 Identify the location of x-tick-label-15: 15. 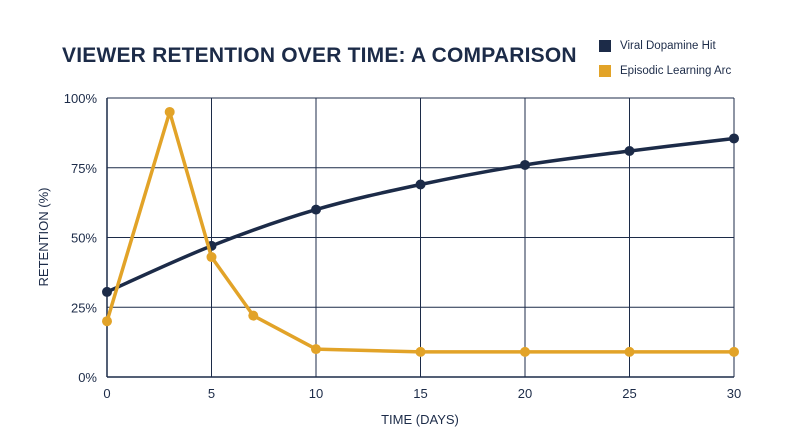
(420, 393).